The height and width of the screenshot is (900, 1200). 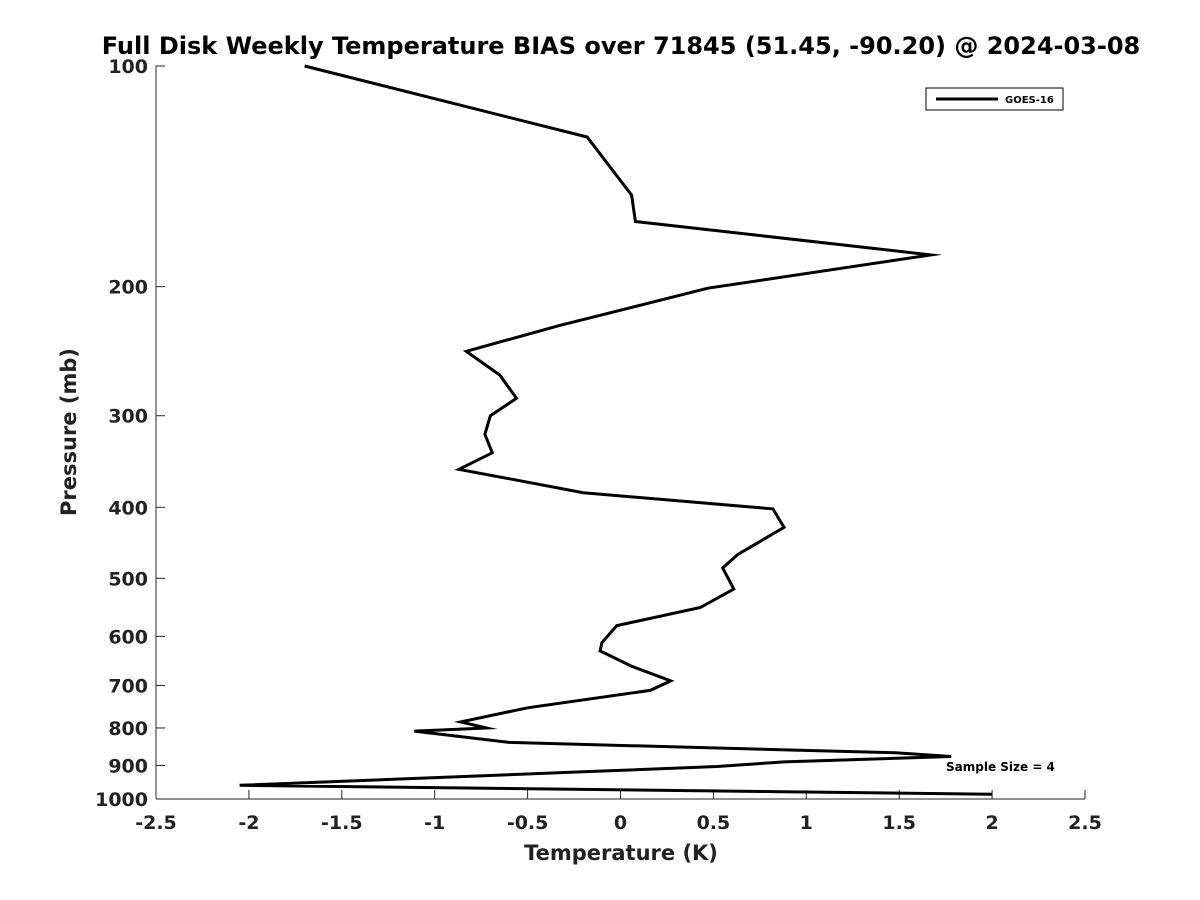 What do you see at coordinates (128, 508) in the screenshot?
I see `y-tick-label: 400` at bounding box center [128, 508].